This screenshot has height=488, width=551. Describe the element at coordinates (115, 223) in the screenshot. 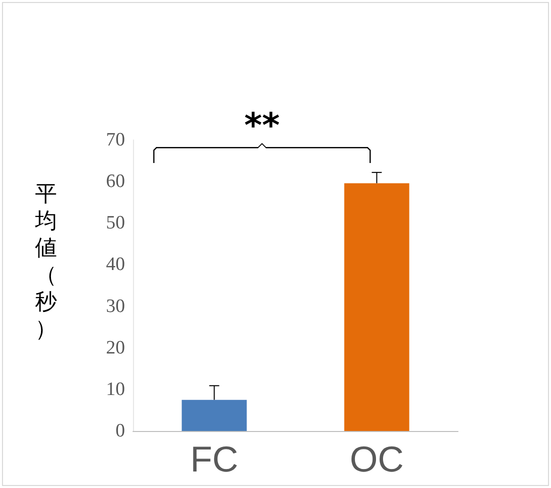

I see `y-tick-label: 50` at that location.